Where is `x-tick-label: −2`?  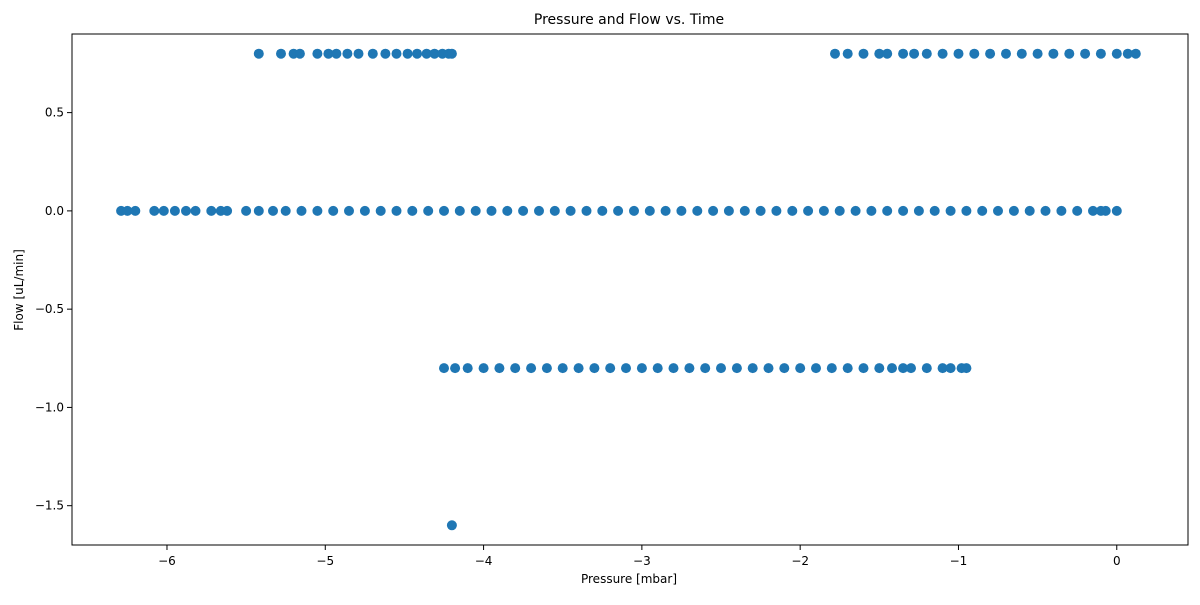 x-tick-label: −2 is located at coordinates (800, 561).